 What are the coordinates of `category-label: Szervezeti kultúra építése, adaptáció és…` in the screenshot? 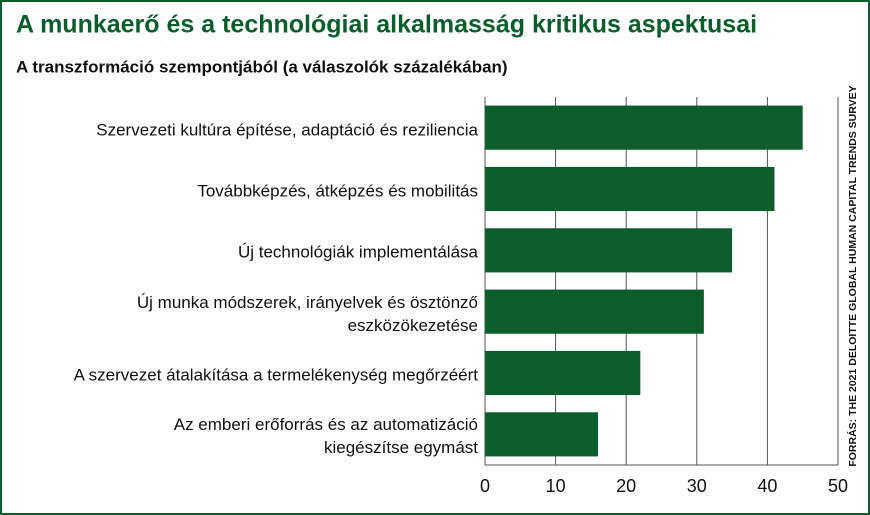 It's located at (287, 130).